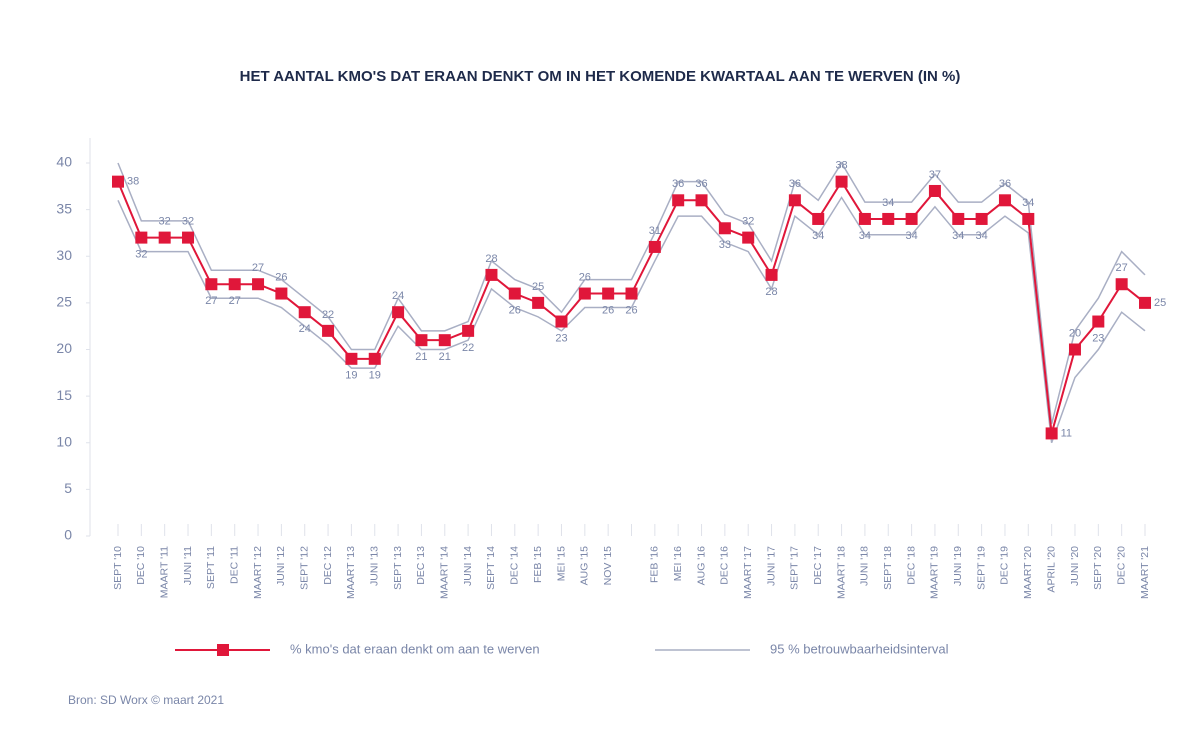  I want to click on data-label: 37, so click(935, 175).